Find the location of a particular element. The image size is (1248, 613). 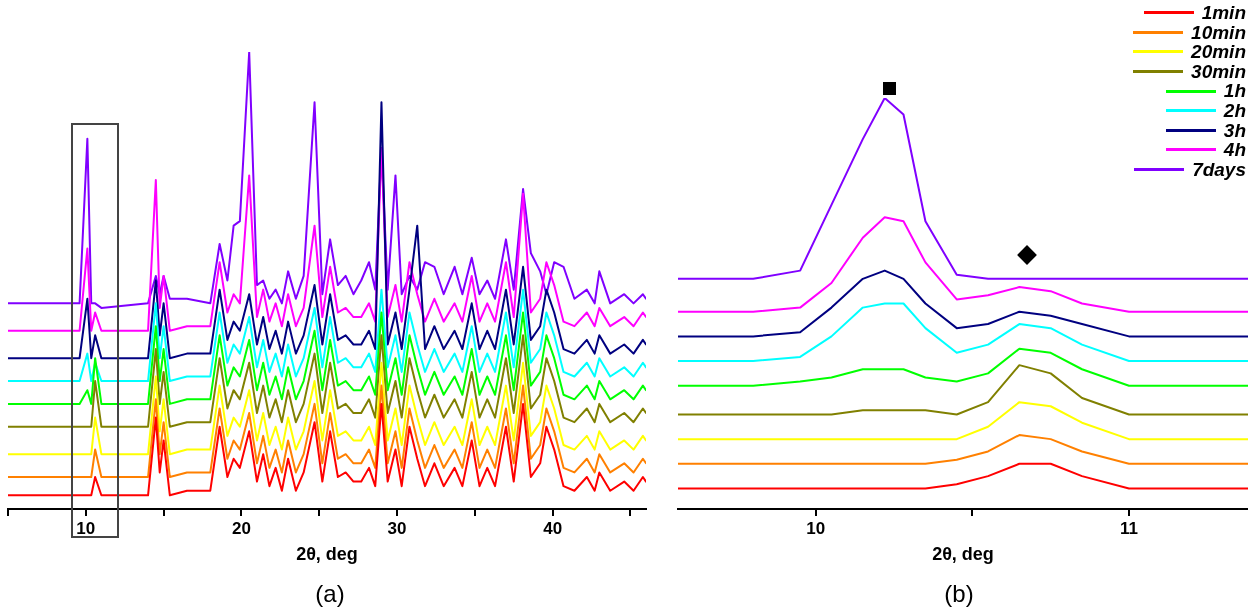

legend-label: 7days is located at coordinates (1219, 169).